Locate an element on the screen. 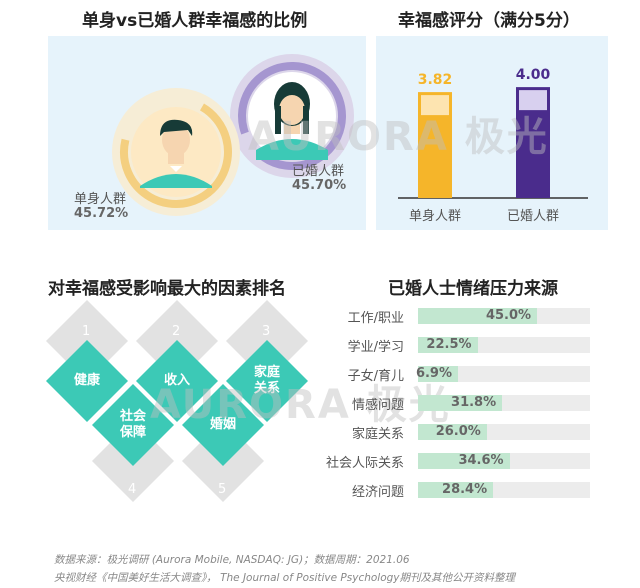 This screenshot has width=640, height=588. factor-rank-2: 2 is located at coordinates (176, 331).